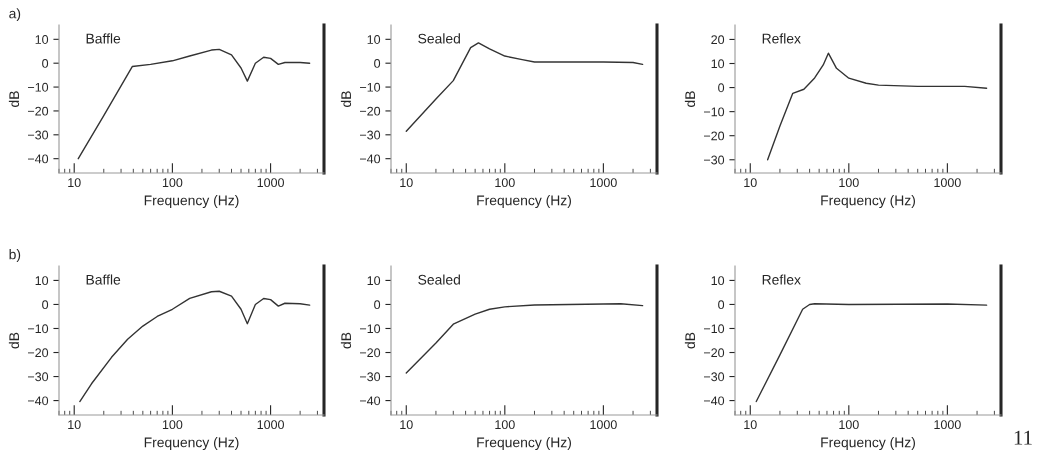 Image resolution: width=1045 pixels, height=459 pixels. I want to click on text: a), so click(15, 15).